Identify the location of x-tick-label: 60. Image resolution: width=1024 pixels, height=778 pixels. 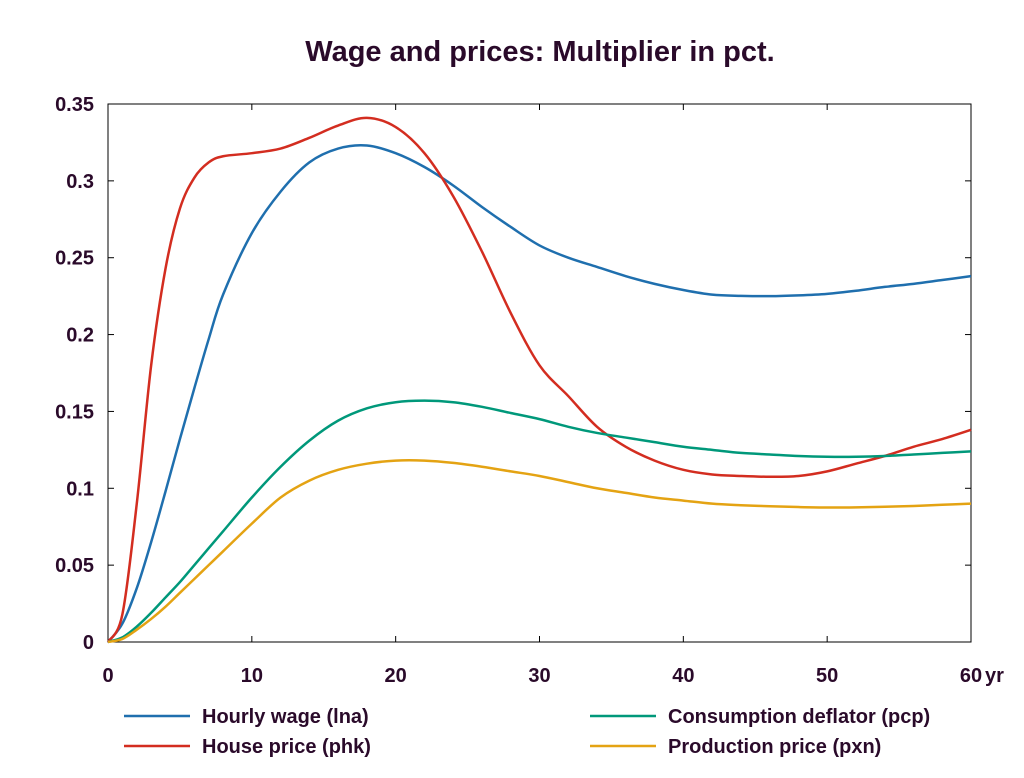
(971, 676).